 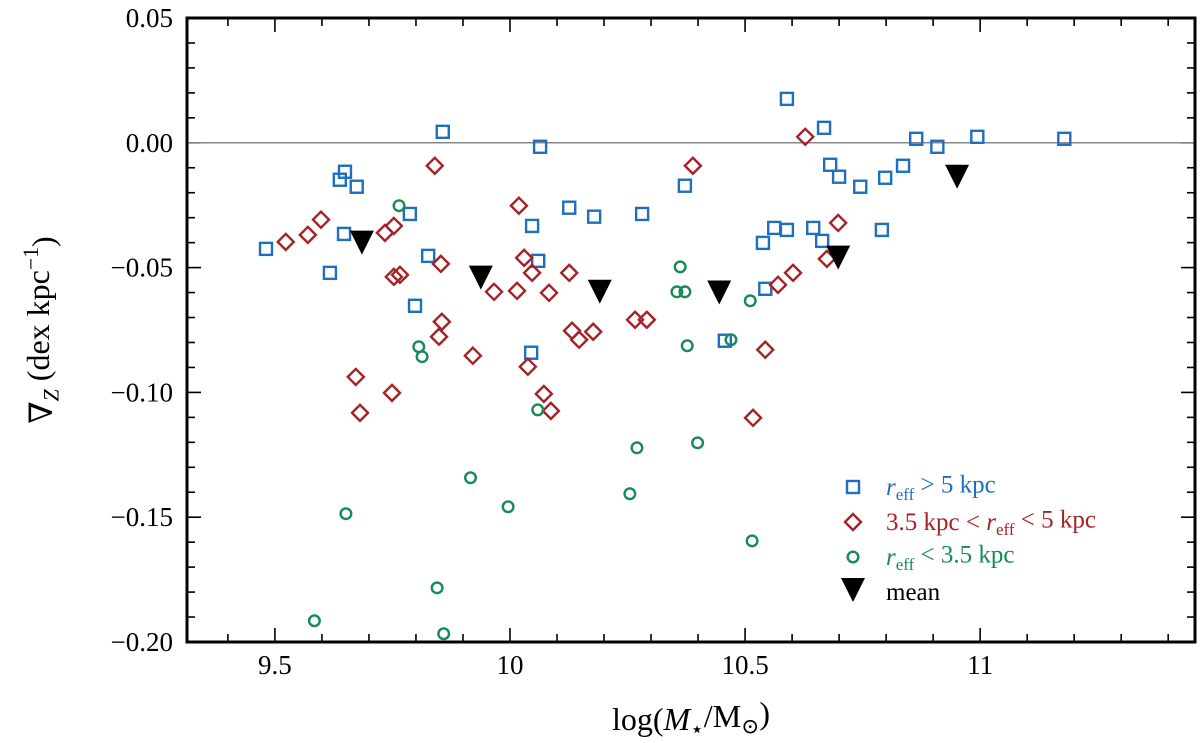 I want to click on x-tick-label: 11, so click(x=980, y=665).